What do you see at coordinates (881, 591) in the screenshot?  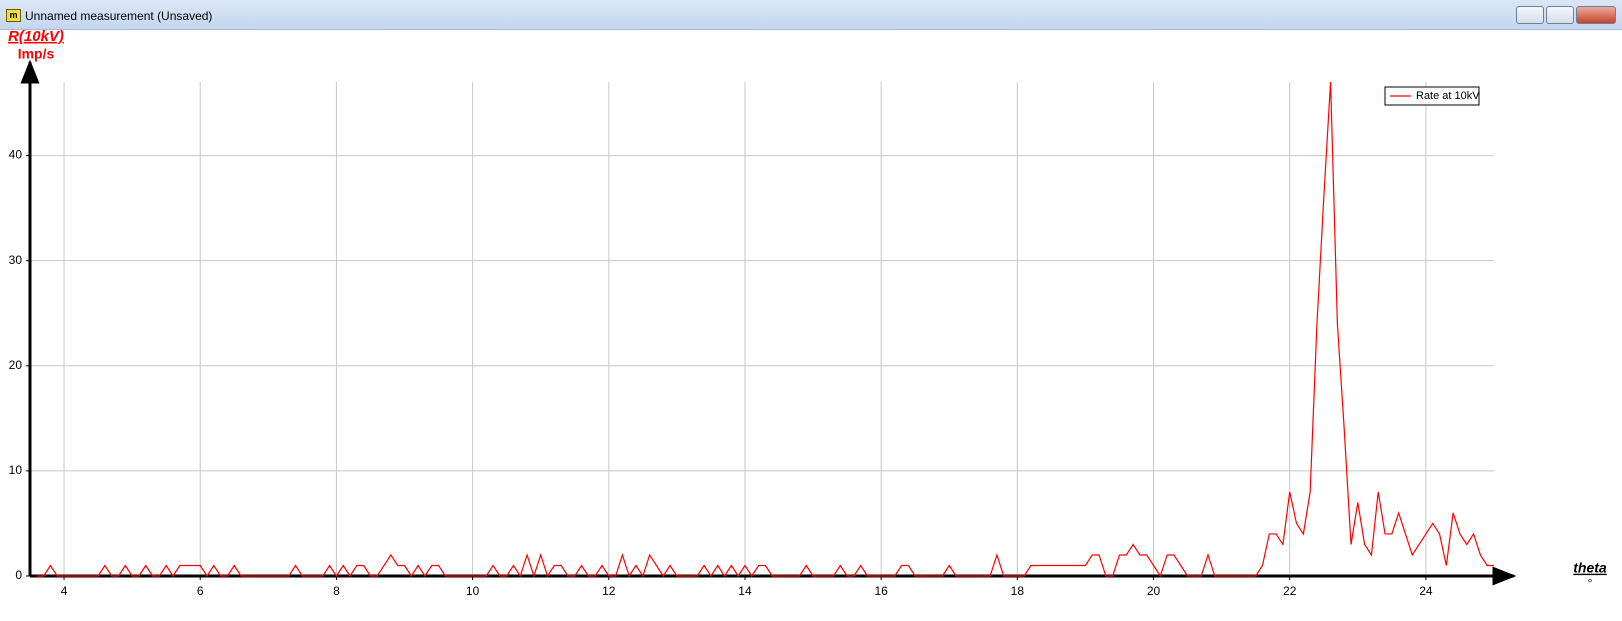 I see `x-tick-label: 16` at bounding box center [881, 591].